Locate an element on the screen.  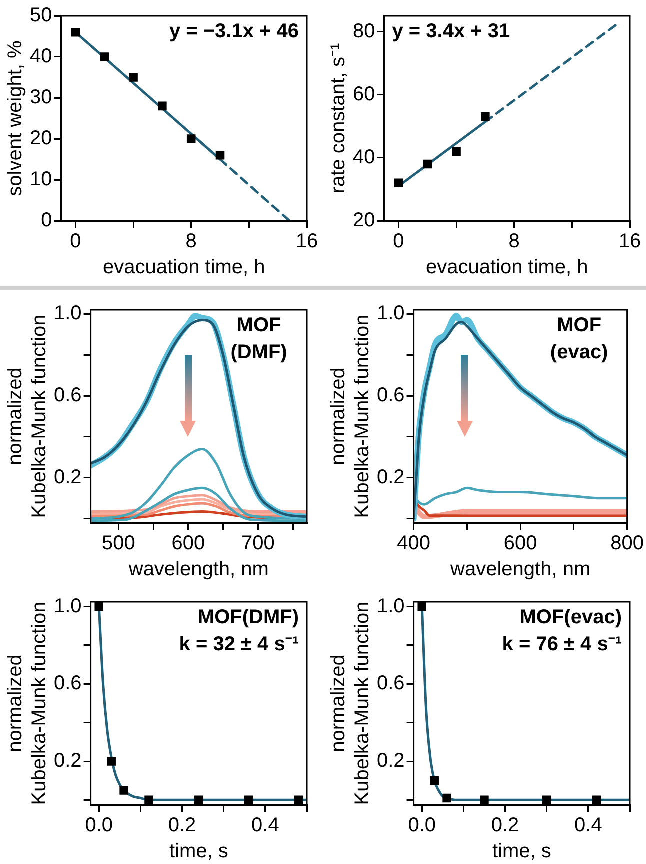
annotation: (evac) is located at coordinates (579, 353).